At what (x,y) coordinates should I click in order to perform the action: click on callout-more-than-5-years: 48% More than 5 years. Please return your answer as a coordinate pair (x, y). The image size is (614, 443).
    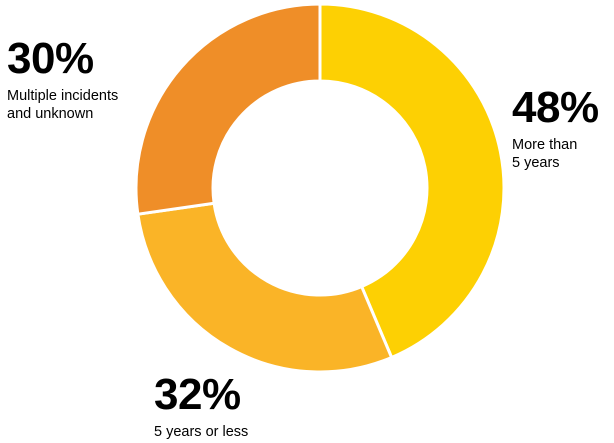
    Looking at the image, I should click on (562, 129).